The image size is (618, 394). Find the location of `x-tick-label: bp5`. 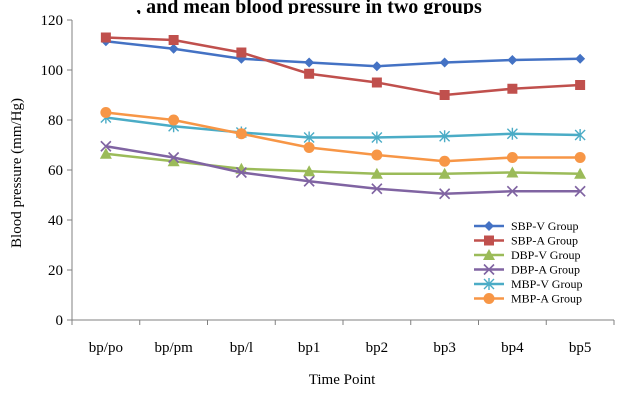

x-tick-label: bp5 is located at coordinates (580, 348).